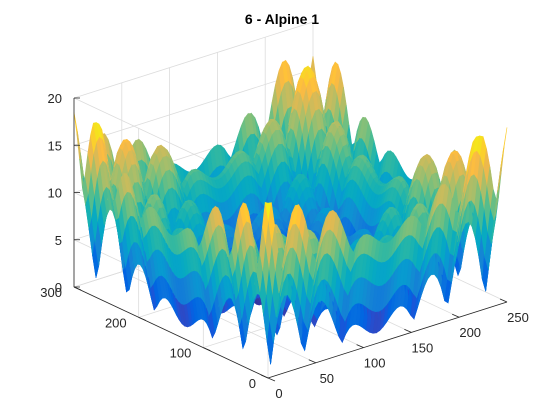  Describe the element at coordinates (282, 19) in the screenshot. I see `chart-title: 6 - Alpine 1` at that location.